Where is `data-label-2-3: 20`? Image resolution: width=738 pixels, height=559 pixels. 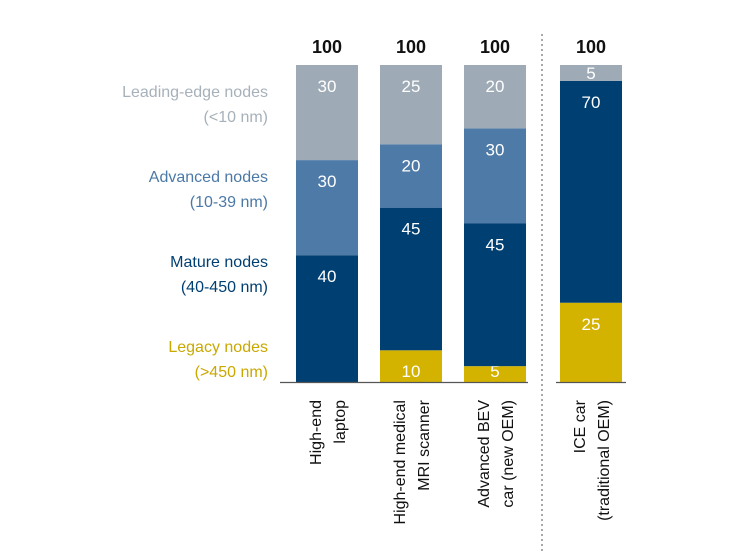
data-label-2-3: 20 is located at coordinates (495, 86).